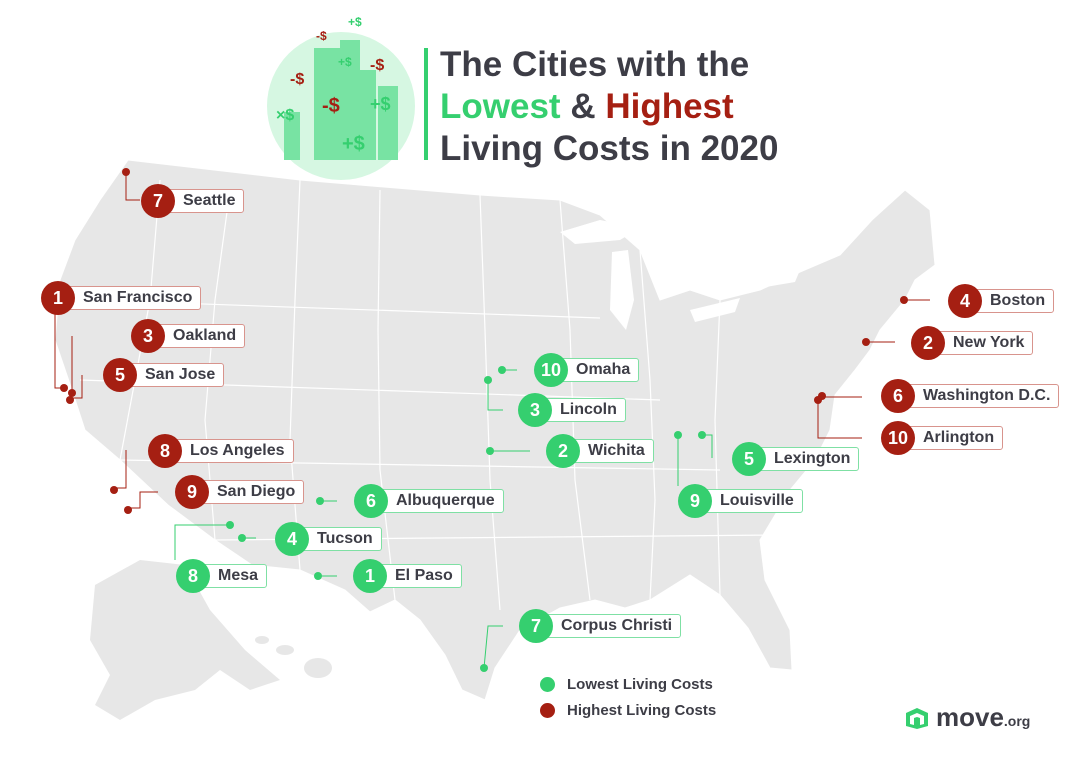  I want to click on city-label-san-francisco: 1 San Francisco, so click(121, 298).